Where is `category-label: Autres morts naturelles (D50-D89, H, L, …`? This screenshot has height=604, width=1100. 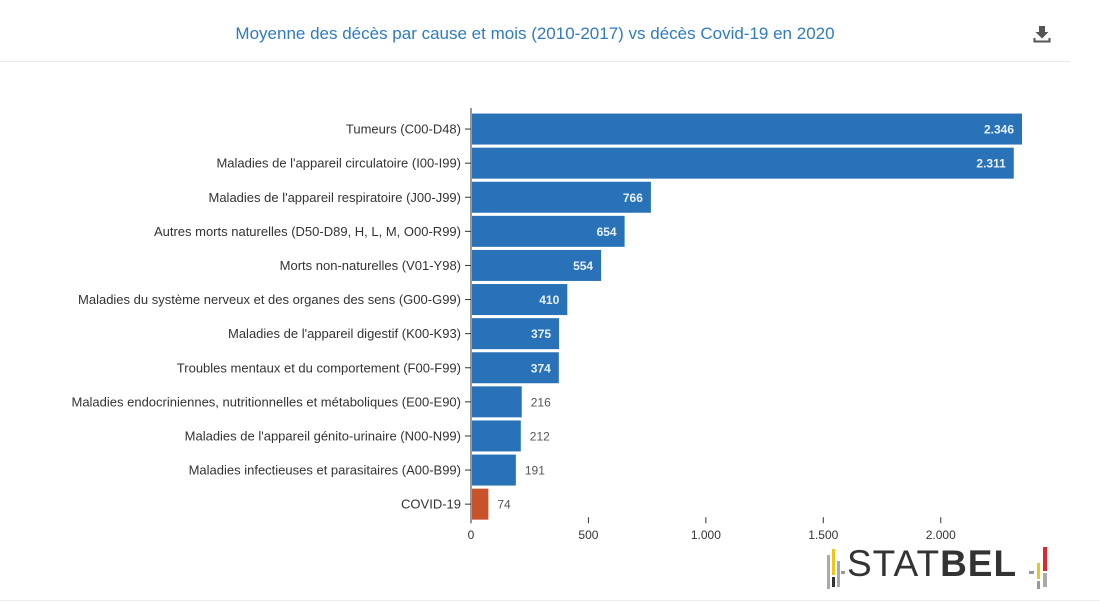
category-label: Autres morts naturelles (D50-D89, H, L, … is located at coordinates (307, 231).